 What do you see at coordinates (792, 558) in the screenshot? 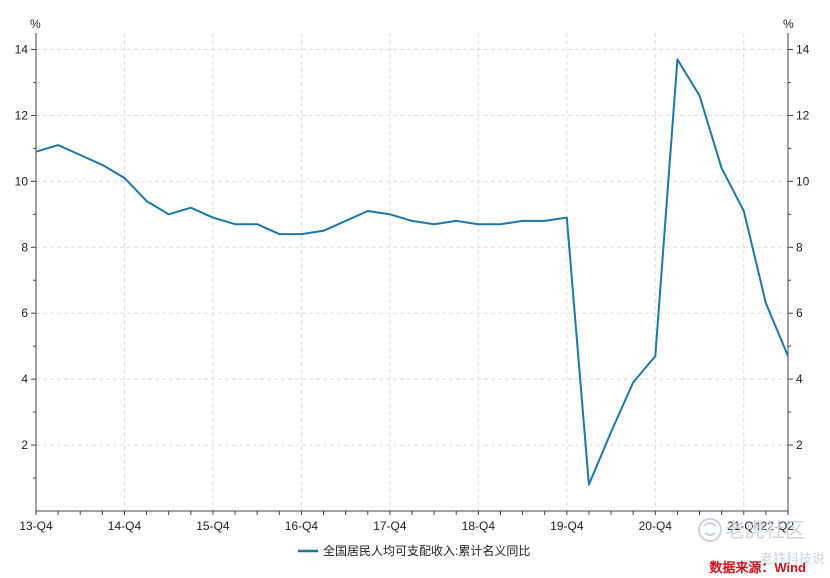
I see `watermark-text-sub: 老铁科技说` at bounding box center [792, 558].